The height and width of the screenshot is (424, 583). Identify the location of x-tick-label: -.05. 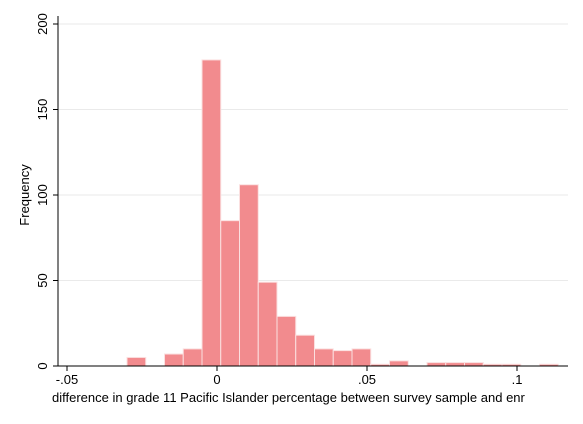
(67, 379).